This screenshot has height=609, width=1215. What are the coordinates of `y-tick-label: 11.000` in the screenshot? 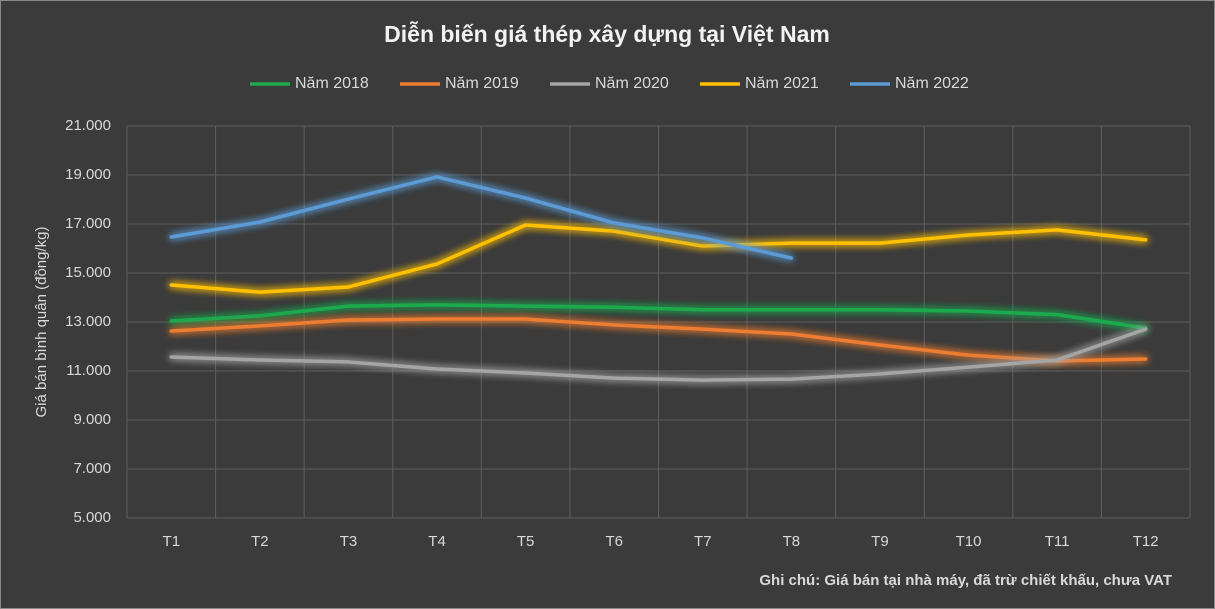 It's located at (88, 370).